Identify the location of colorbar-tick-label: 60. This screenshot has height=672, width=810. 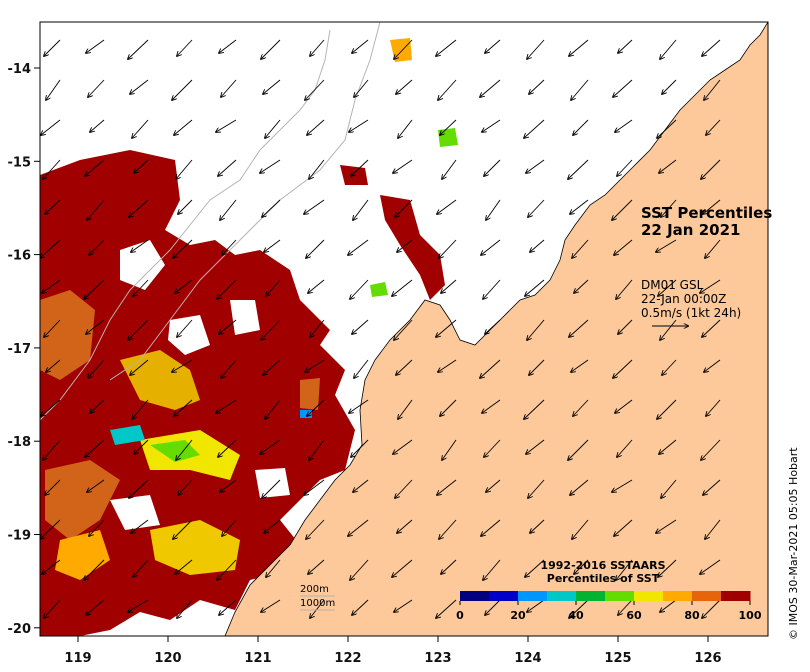
(634, 615).